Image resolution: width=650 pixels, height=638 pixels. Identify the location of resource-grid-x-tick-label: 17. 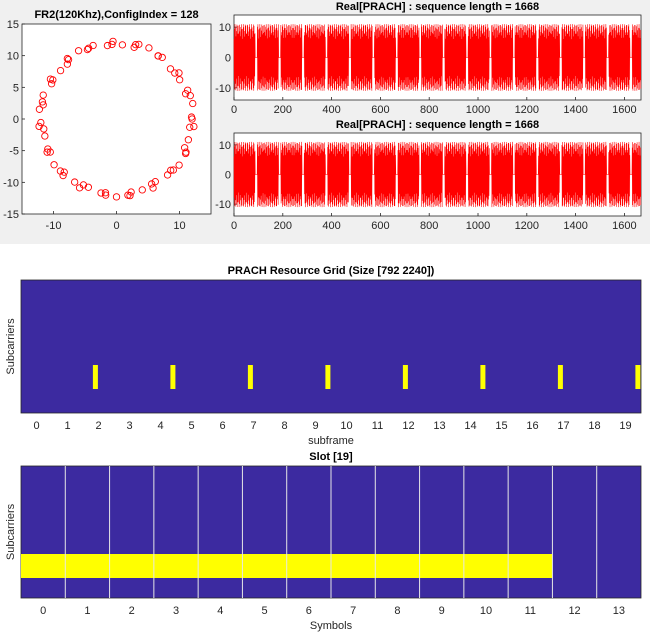
(563, 426).